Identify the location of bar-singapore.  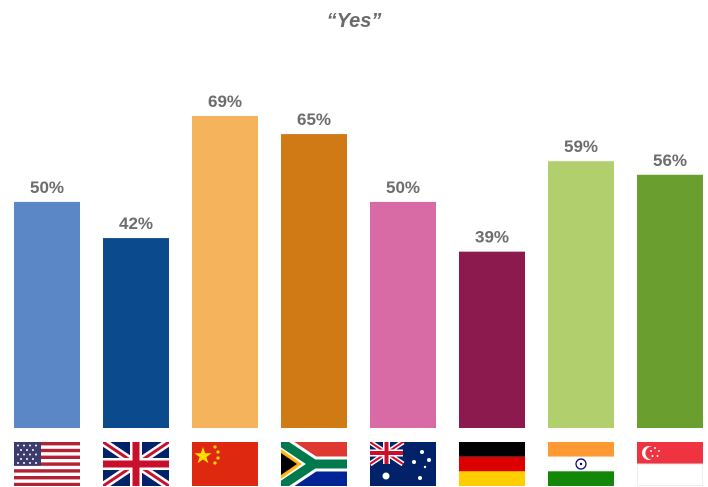
(670, 301).